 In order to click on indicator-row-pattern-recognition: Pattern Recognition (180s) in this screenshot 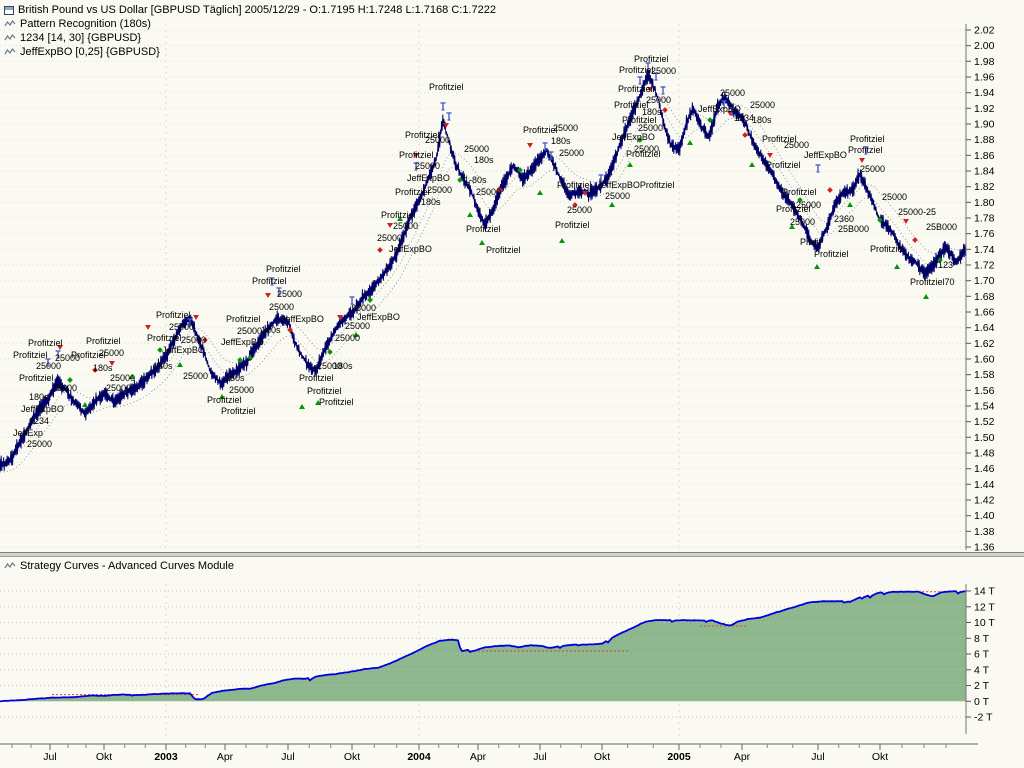, I will do `click(250, 24)`.